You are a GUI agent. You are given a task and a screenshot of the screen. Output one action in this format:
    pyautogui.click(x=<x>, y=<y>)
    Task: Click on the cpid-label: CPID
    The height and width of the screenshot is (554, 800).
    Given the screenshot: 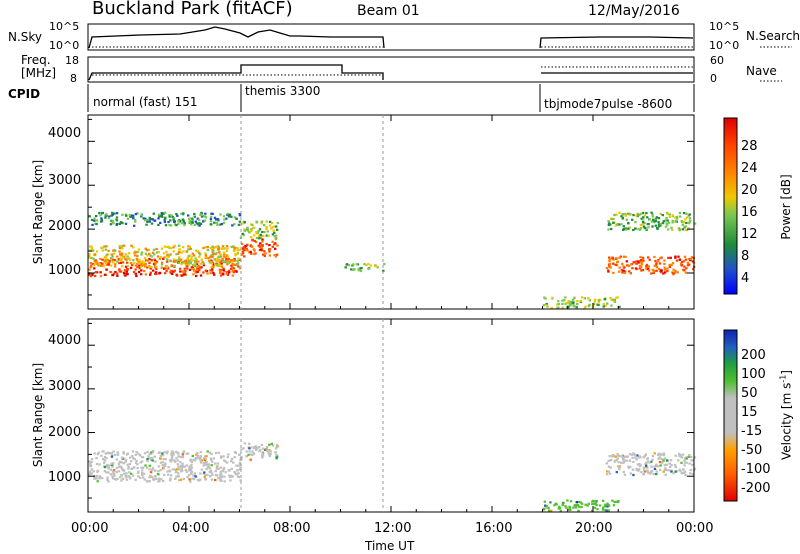 What is the action you would take?
    pyautogui.click(x=24, y=94)
    